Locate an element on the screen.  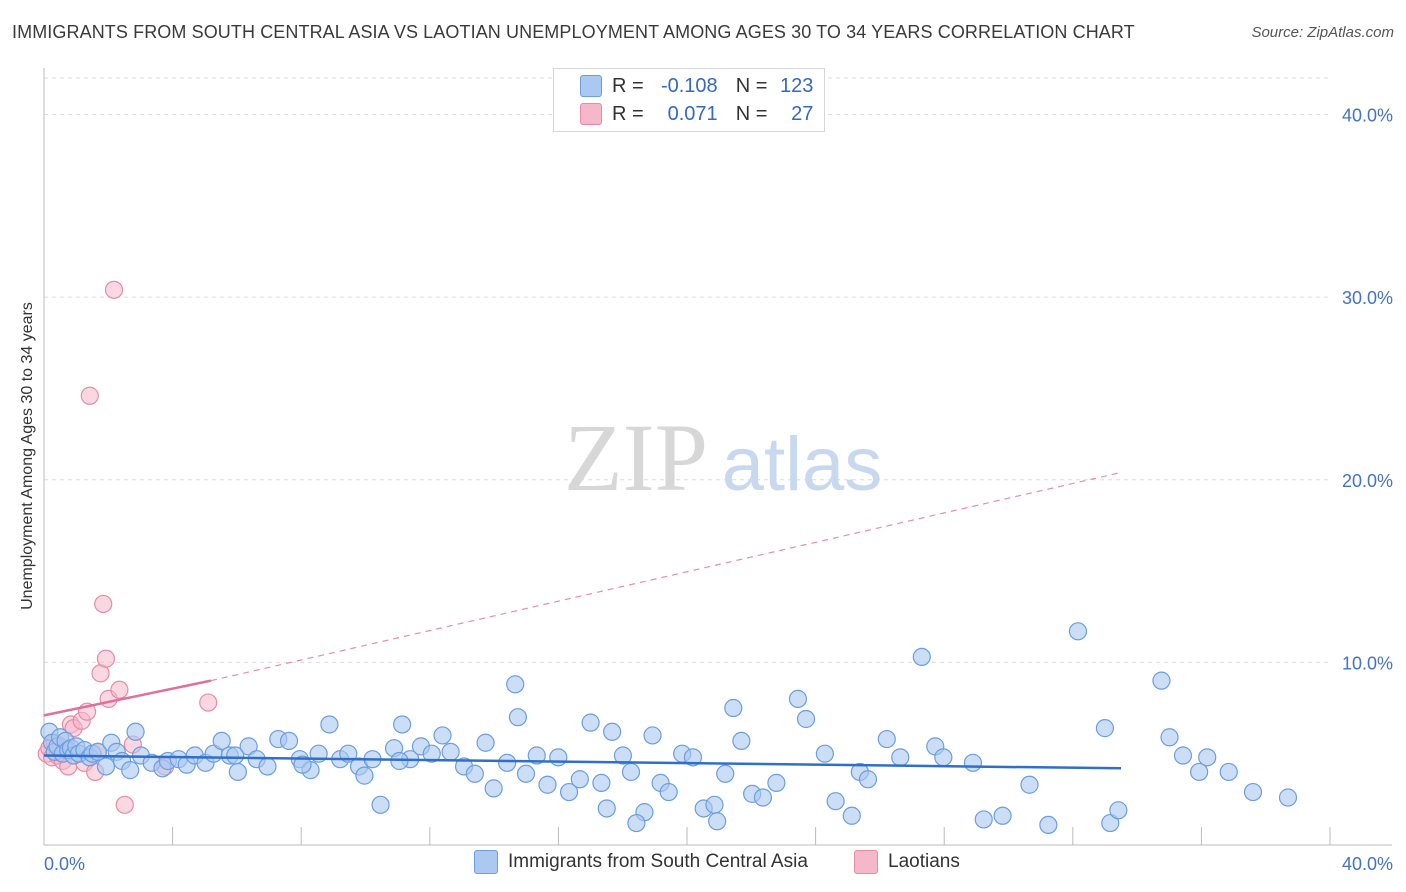
correlation-legend: R = -0.108 N = 123 R = 0.071 N = 27 is located at coordinates (689, 100).